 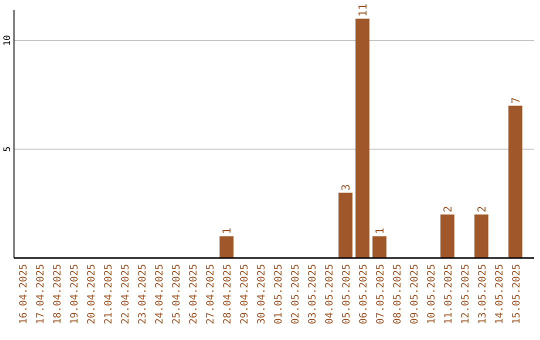 What do you see at coordinates (364, 294) in the screenshot?
I see `x-tick-label: 06.05.2025` at bounding box center [364, 294].